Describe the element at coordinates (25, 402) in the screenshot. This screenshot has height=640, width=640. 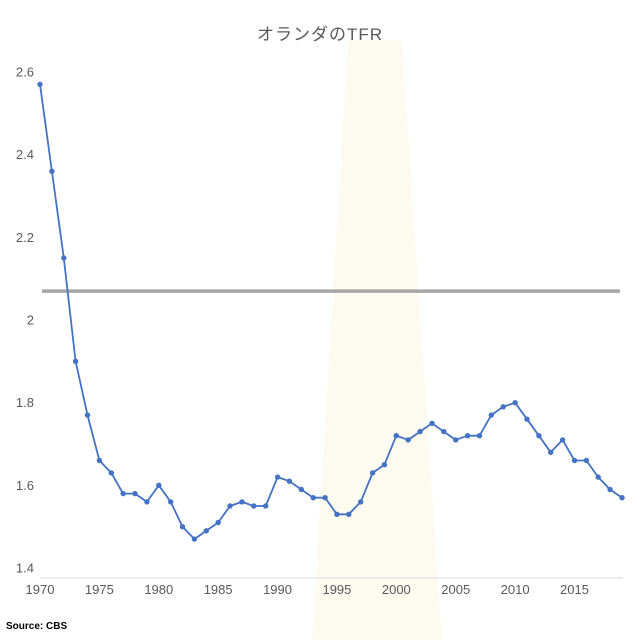
I see `y-tick-label: 1.8` at that location.